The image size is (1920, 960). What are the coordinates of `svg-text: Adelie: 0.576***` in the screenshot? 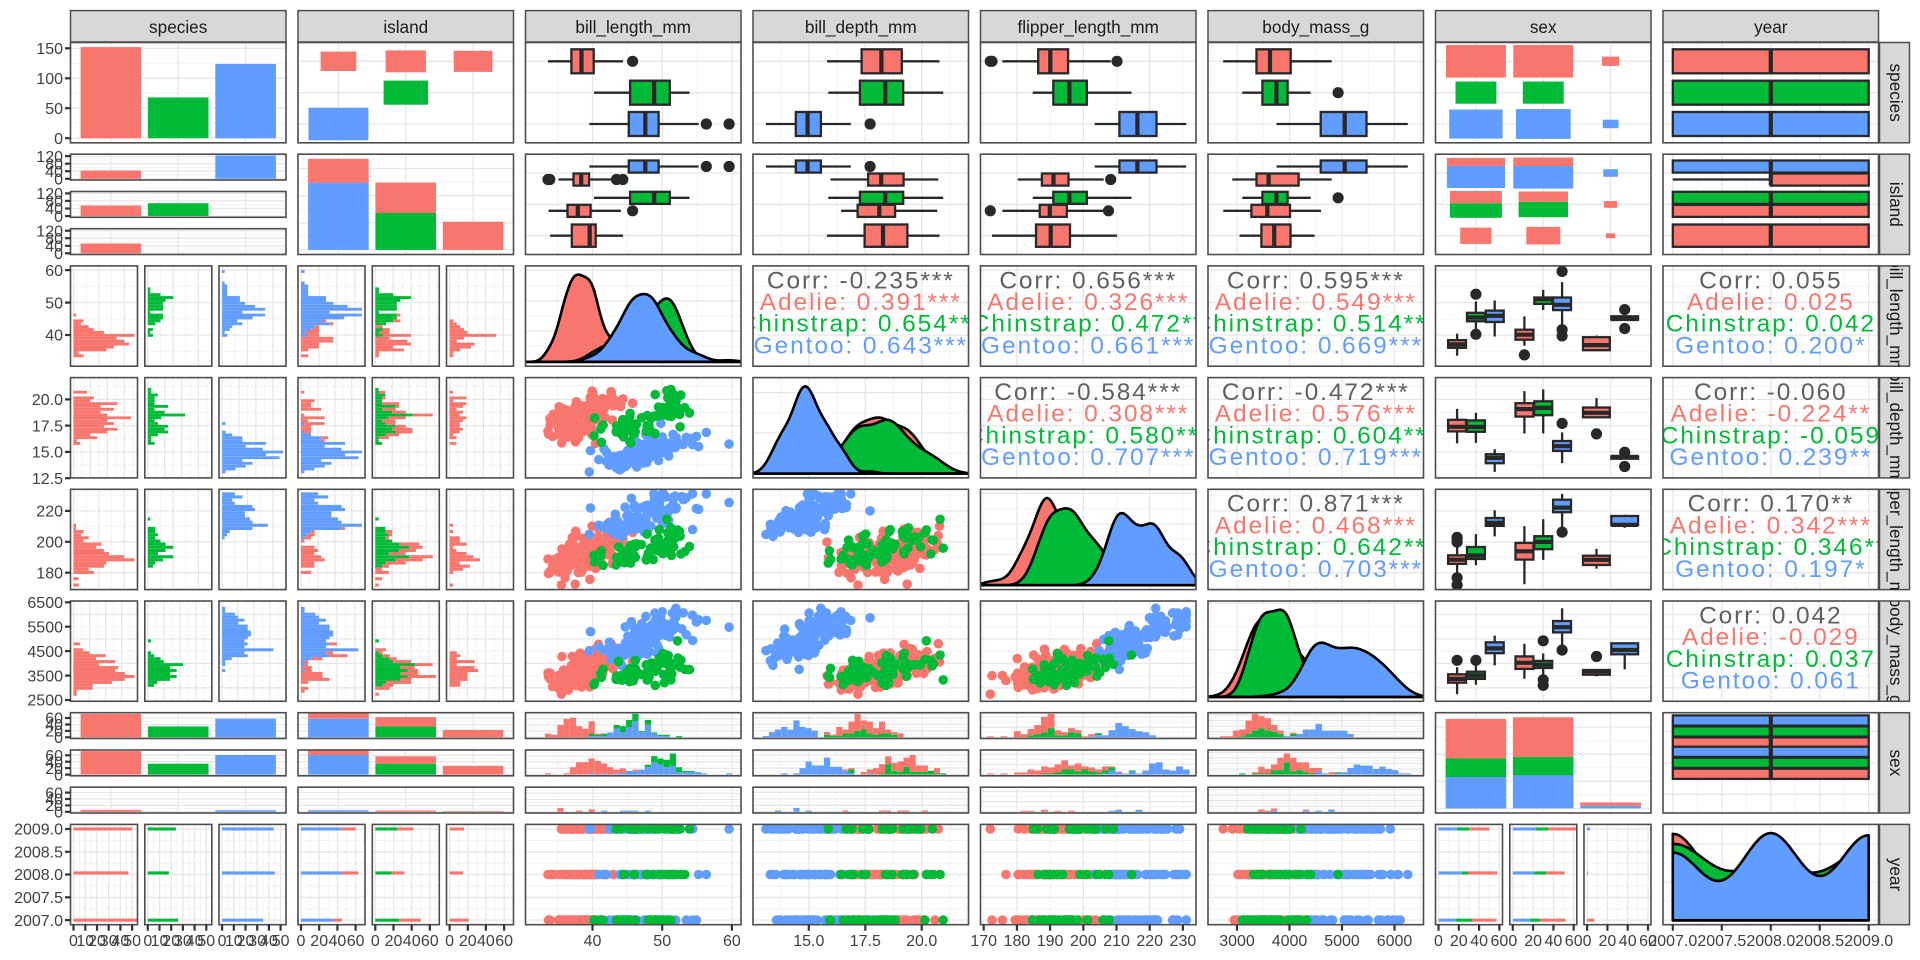 It's located at (1316, 414).